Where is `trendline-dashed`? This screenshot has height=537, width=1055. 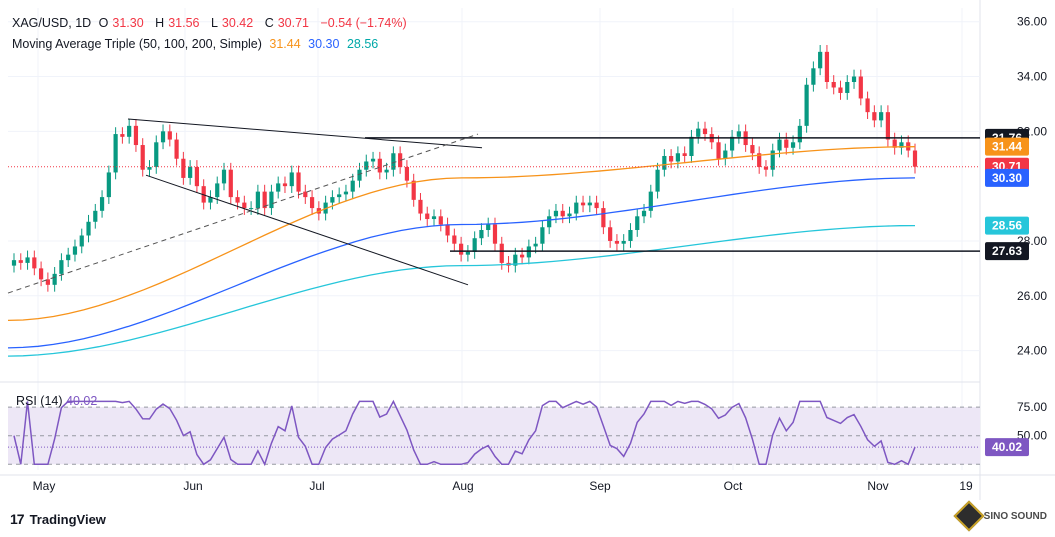
trendline-dashed is located at coordinates (243, 213).